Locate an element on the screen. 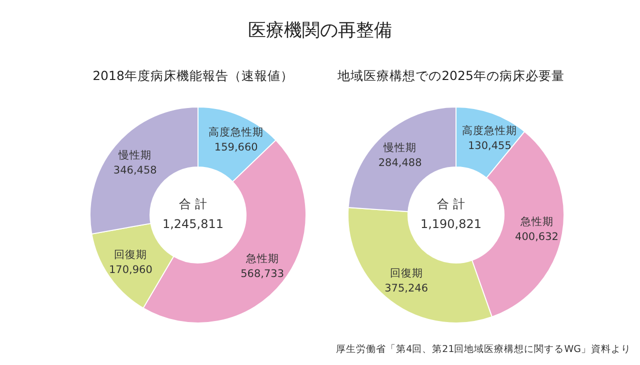  data-label: 130,455 is located at coordinates (490, 146).